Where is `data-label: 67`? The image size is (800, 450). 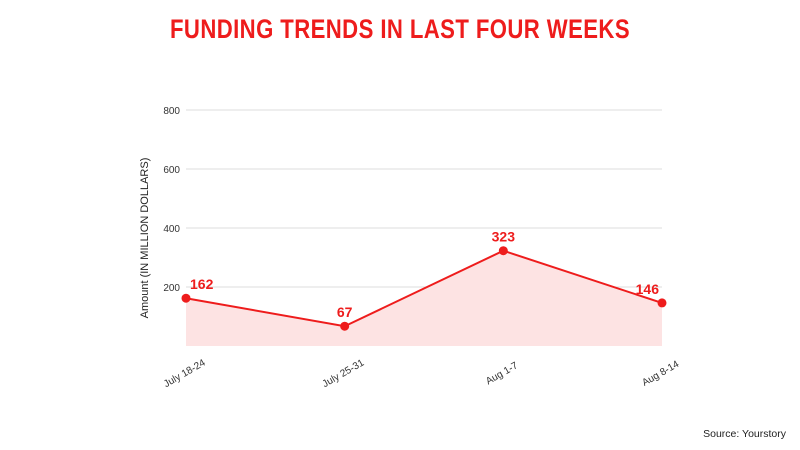 data-label: 67 is located at coordinates (345, 312).